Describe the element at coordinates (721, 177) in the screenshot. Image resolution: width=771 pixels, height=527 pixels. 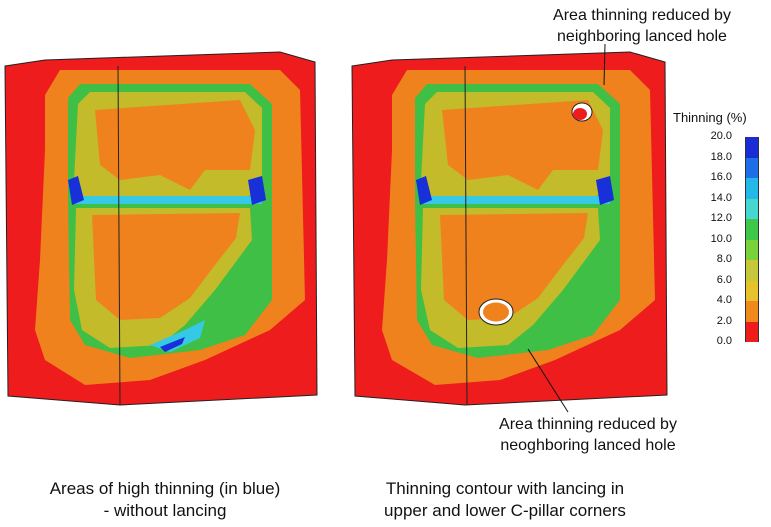
I see `legend-tick-label: 16.0` at that location.